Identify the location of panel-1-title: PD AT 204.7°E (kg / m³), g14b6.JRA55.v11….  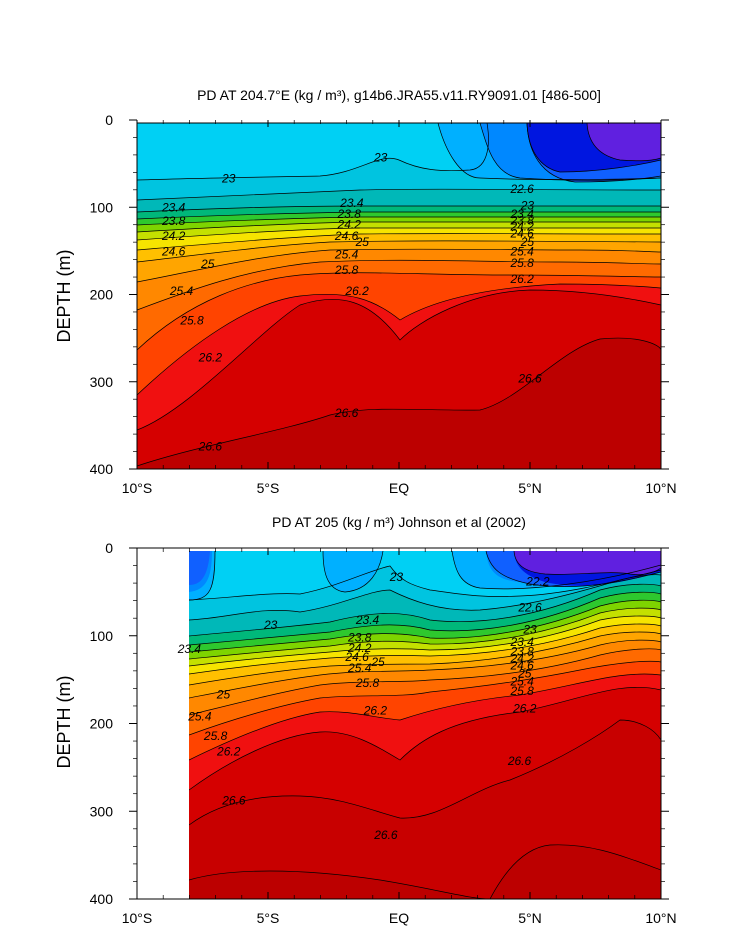
(399, 95).